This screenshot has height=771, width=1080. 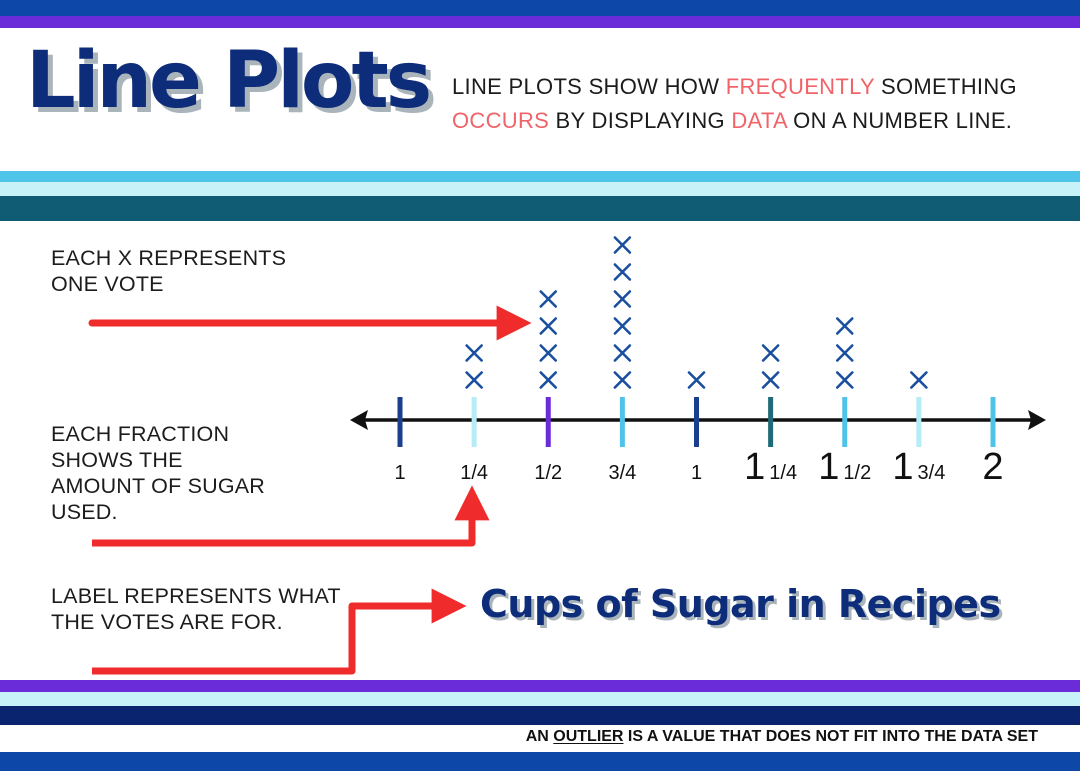 I want to click on plot-label: Cups of Sugar in Recipes, so click(x=740, y=604).